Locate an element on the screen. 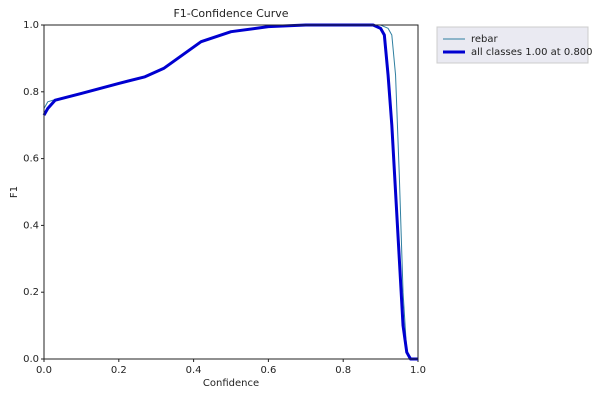 The width and height of the screenshot is (600, 400). y-tick-label: 0.0 is located at coordinates (31, 359).